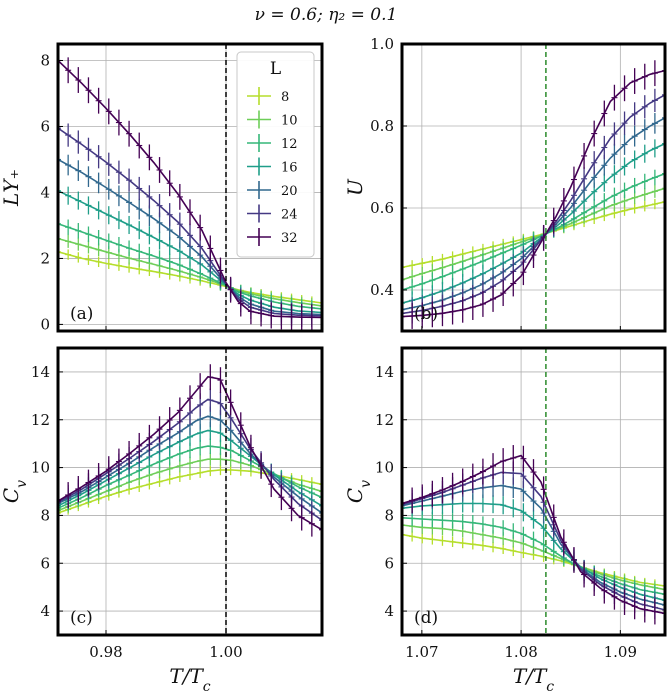 Image resolution: width=670 pixels, height=696 pixels. What do you see at coordinates (275, 69) in the screenshot?
I see `legend-title: L` at bounding box center [275, 69].